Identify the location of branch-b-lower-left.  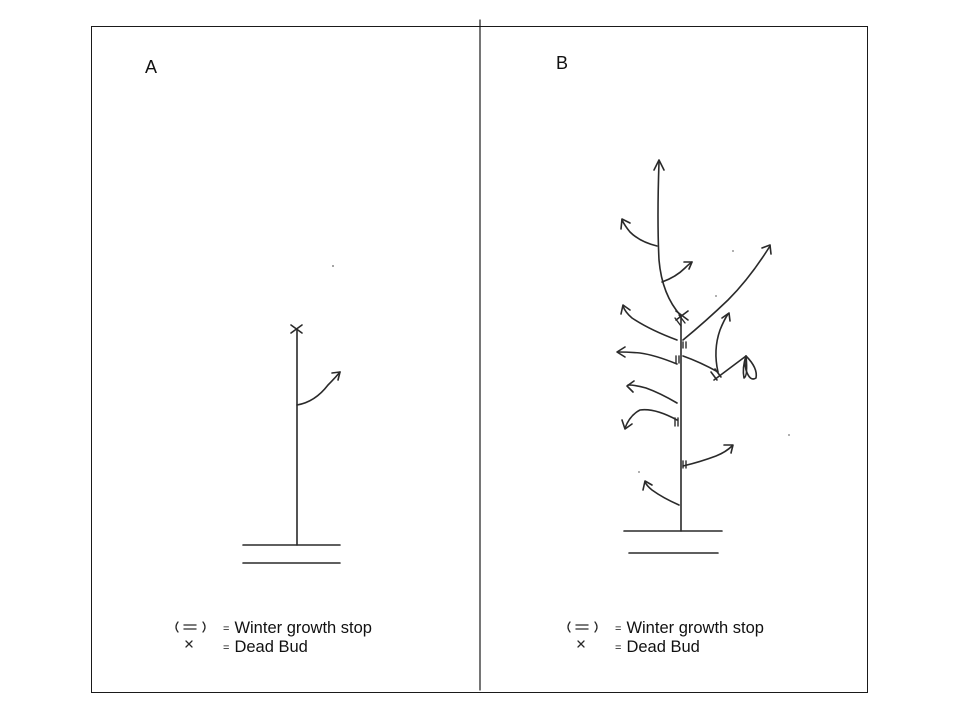
(661, 493).